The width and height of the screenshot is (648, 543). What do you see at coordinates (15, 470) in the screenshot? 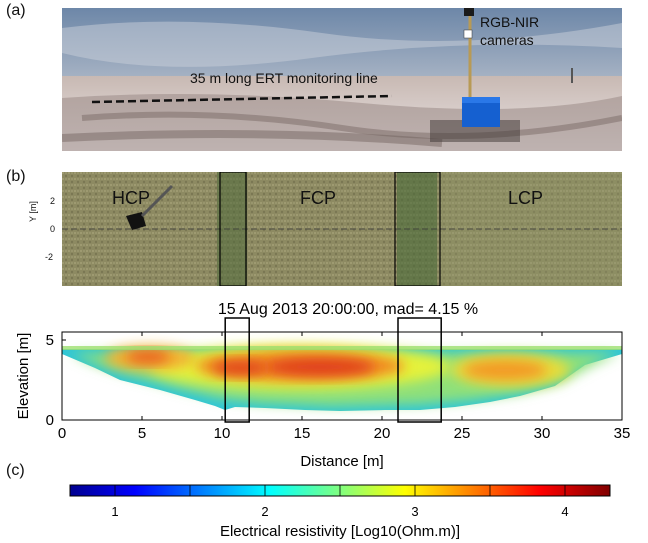
I see `panel-label-c: (c)` at bounding box center [15, 470].